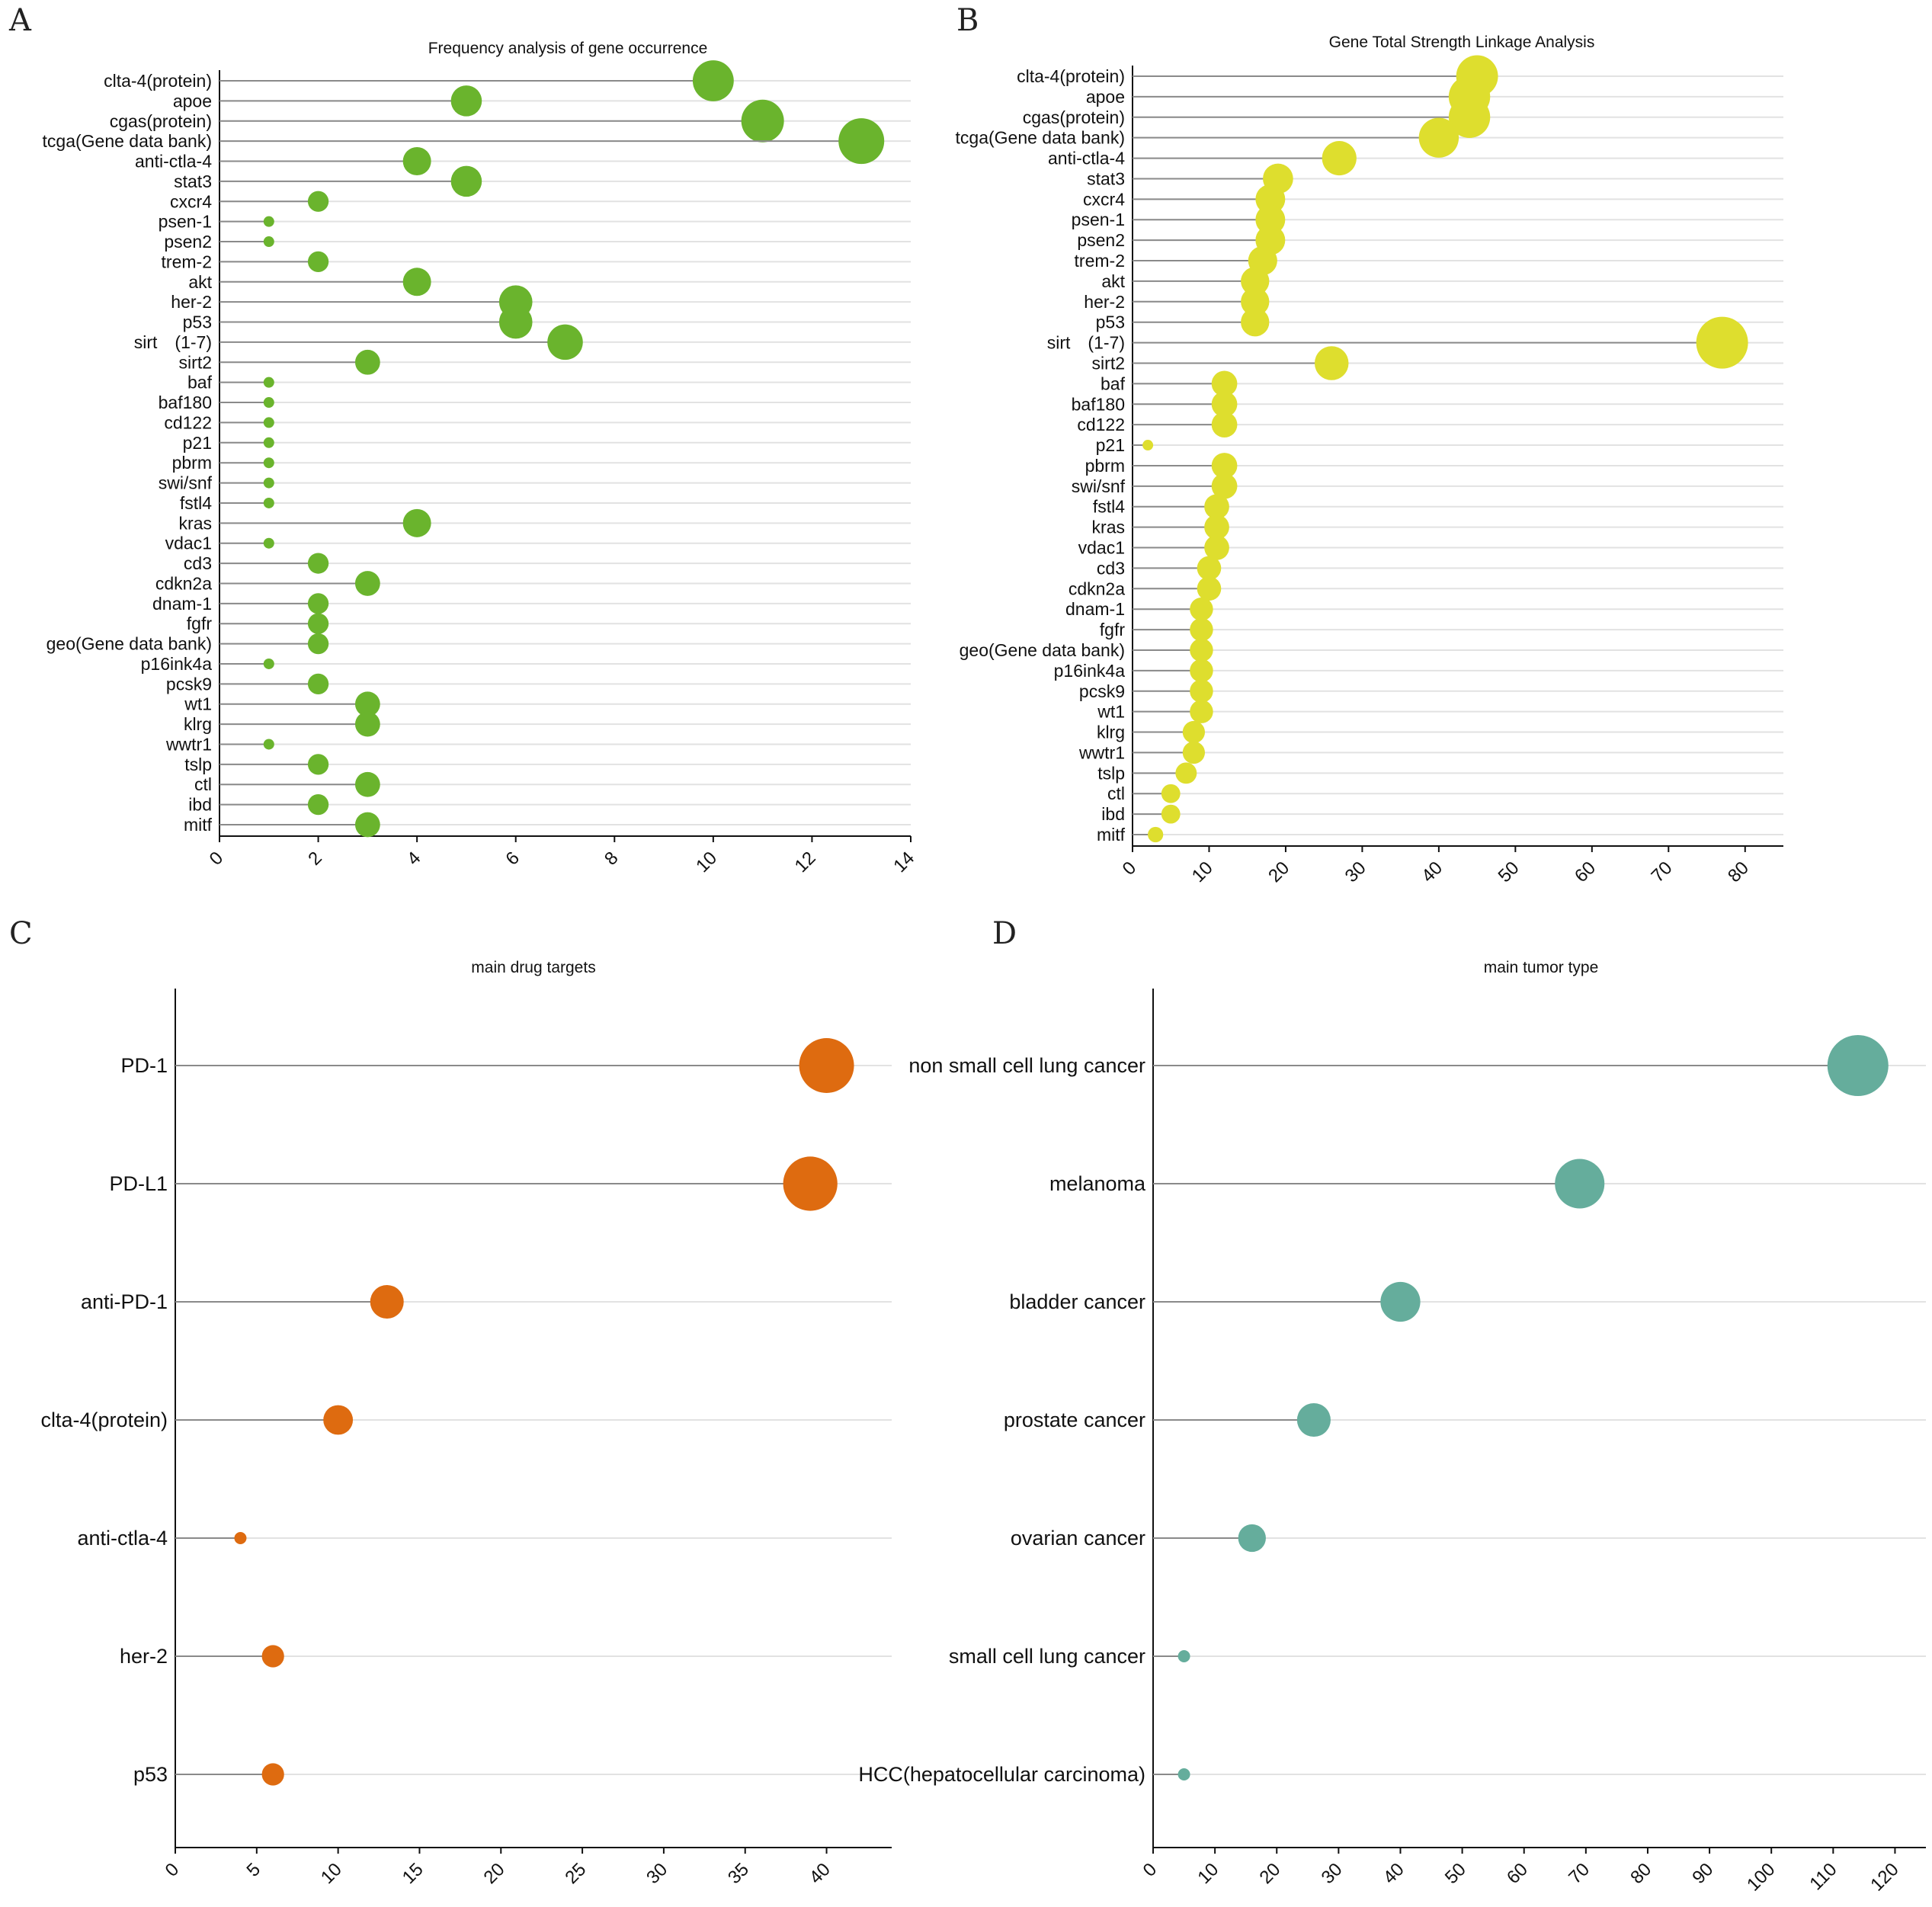 The height and width of the screenshot is (1907, 1932). What do you see at coordinates (125, 1301) in the screenshot?
I see `category-label: anti-PD-1` at bounding box center [125, 1301].